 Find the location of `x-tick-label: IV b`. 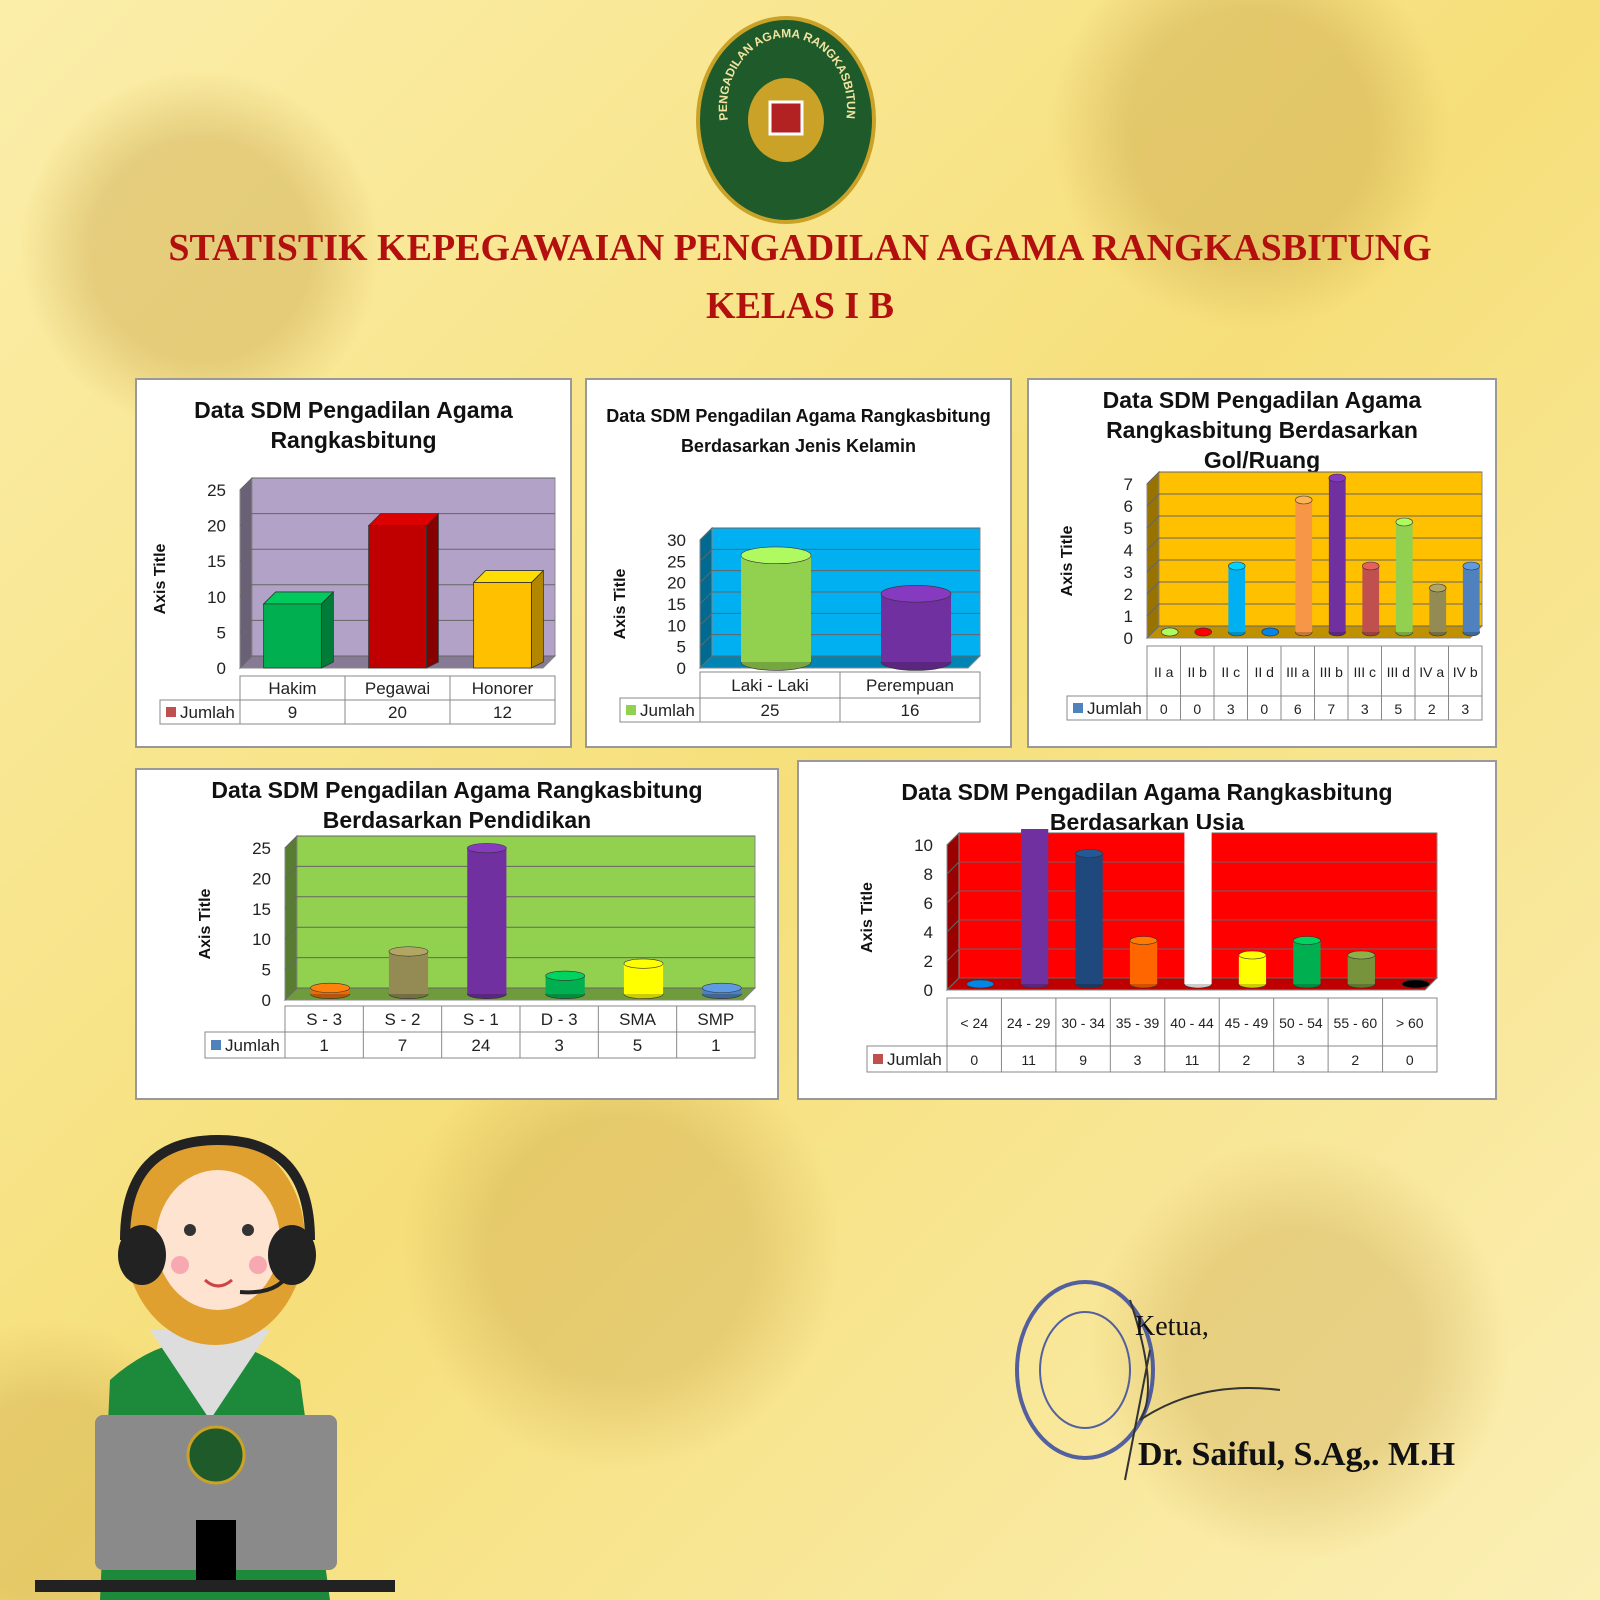

x-tick-label: IV b is located at coordinates (1465, 672).